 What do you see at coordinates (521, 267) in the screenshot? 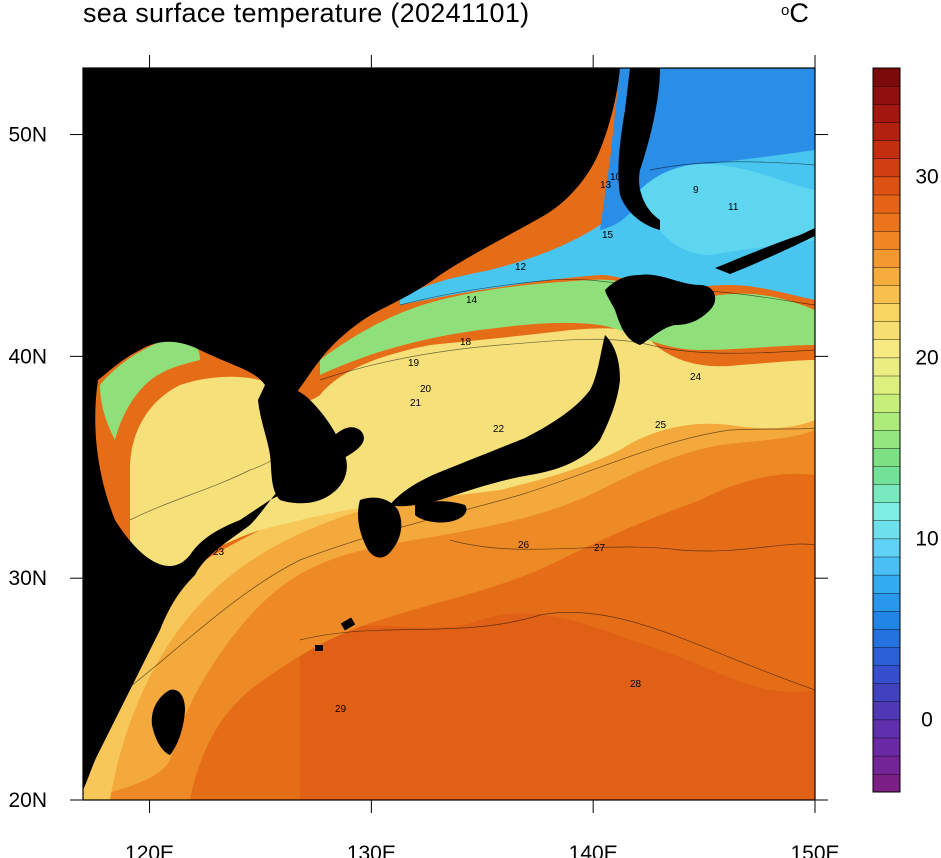
I see `contour-label: 12` at bounding box center [521, 267].